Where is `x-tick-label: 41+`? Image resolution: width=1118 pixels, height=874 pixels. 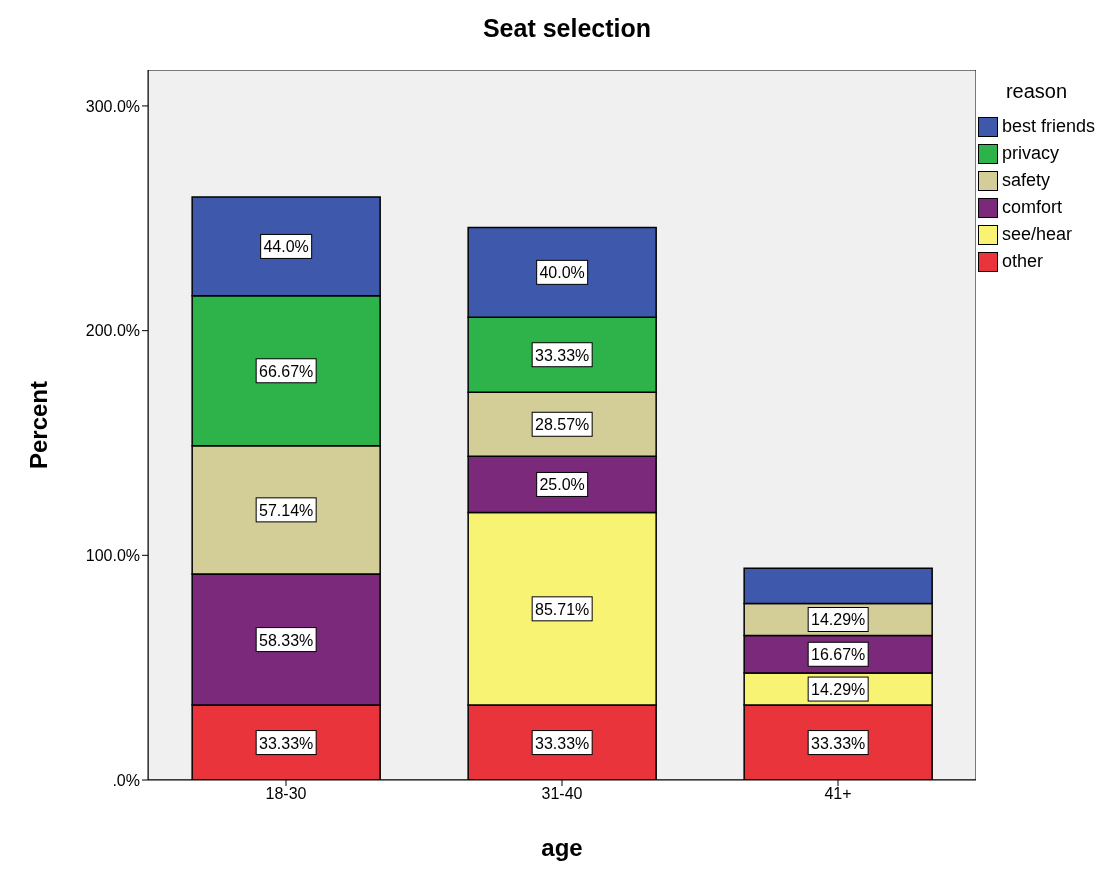
x-tick-label: 41+ is located at coordinates (838, 794).